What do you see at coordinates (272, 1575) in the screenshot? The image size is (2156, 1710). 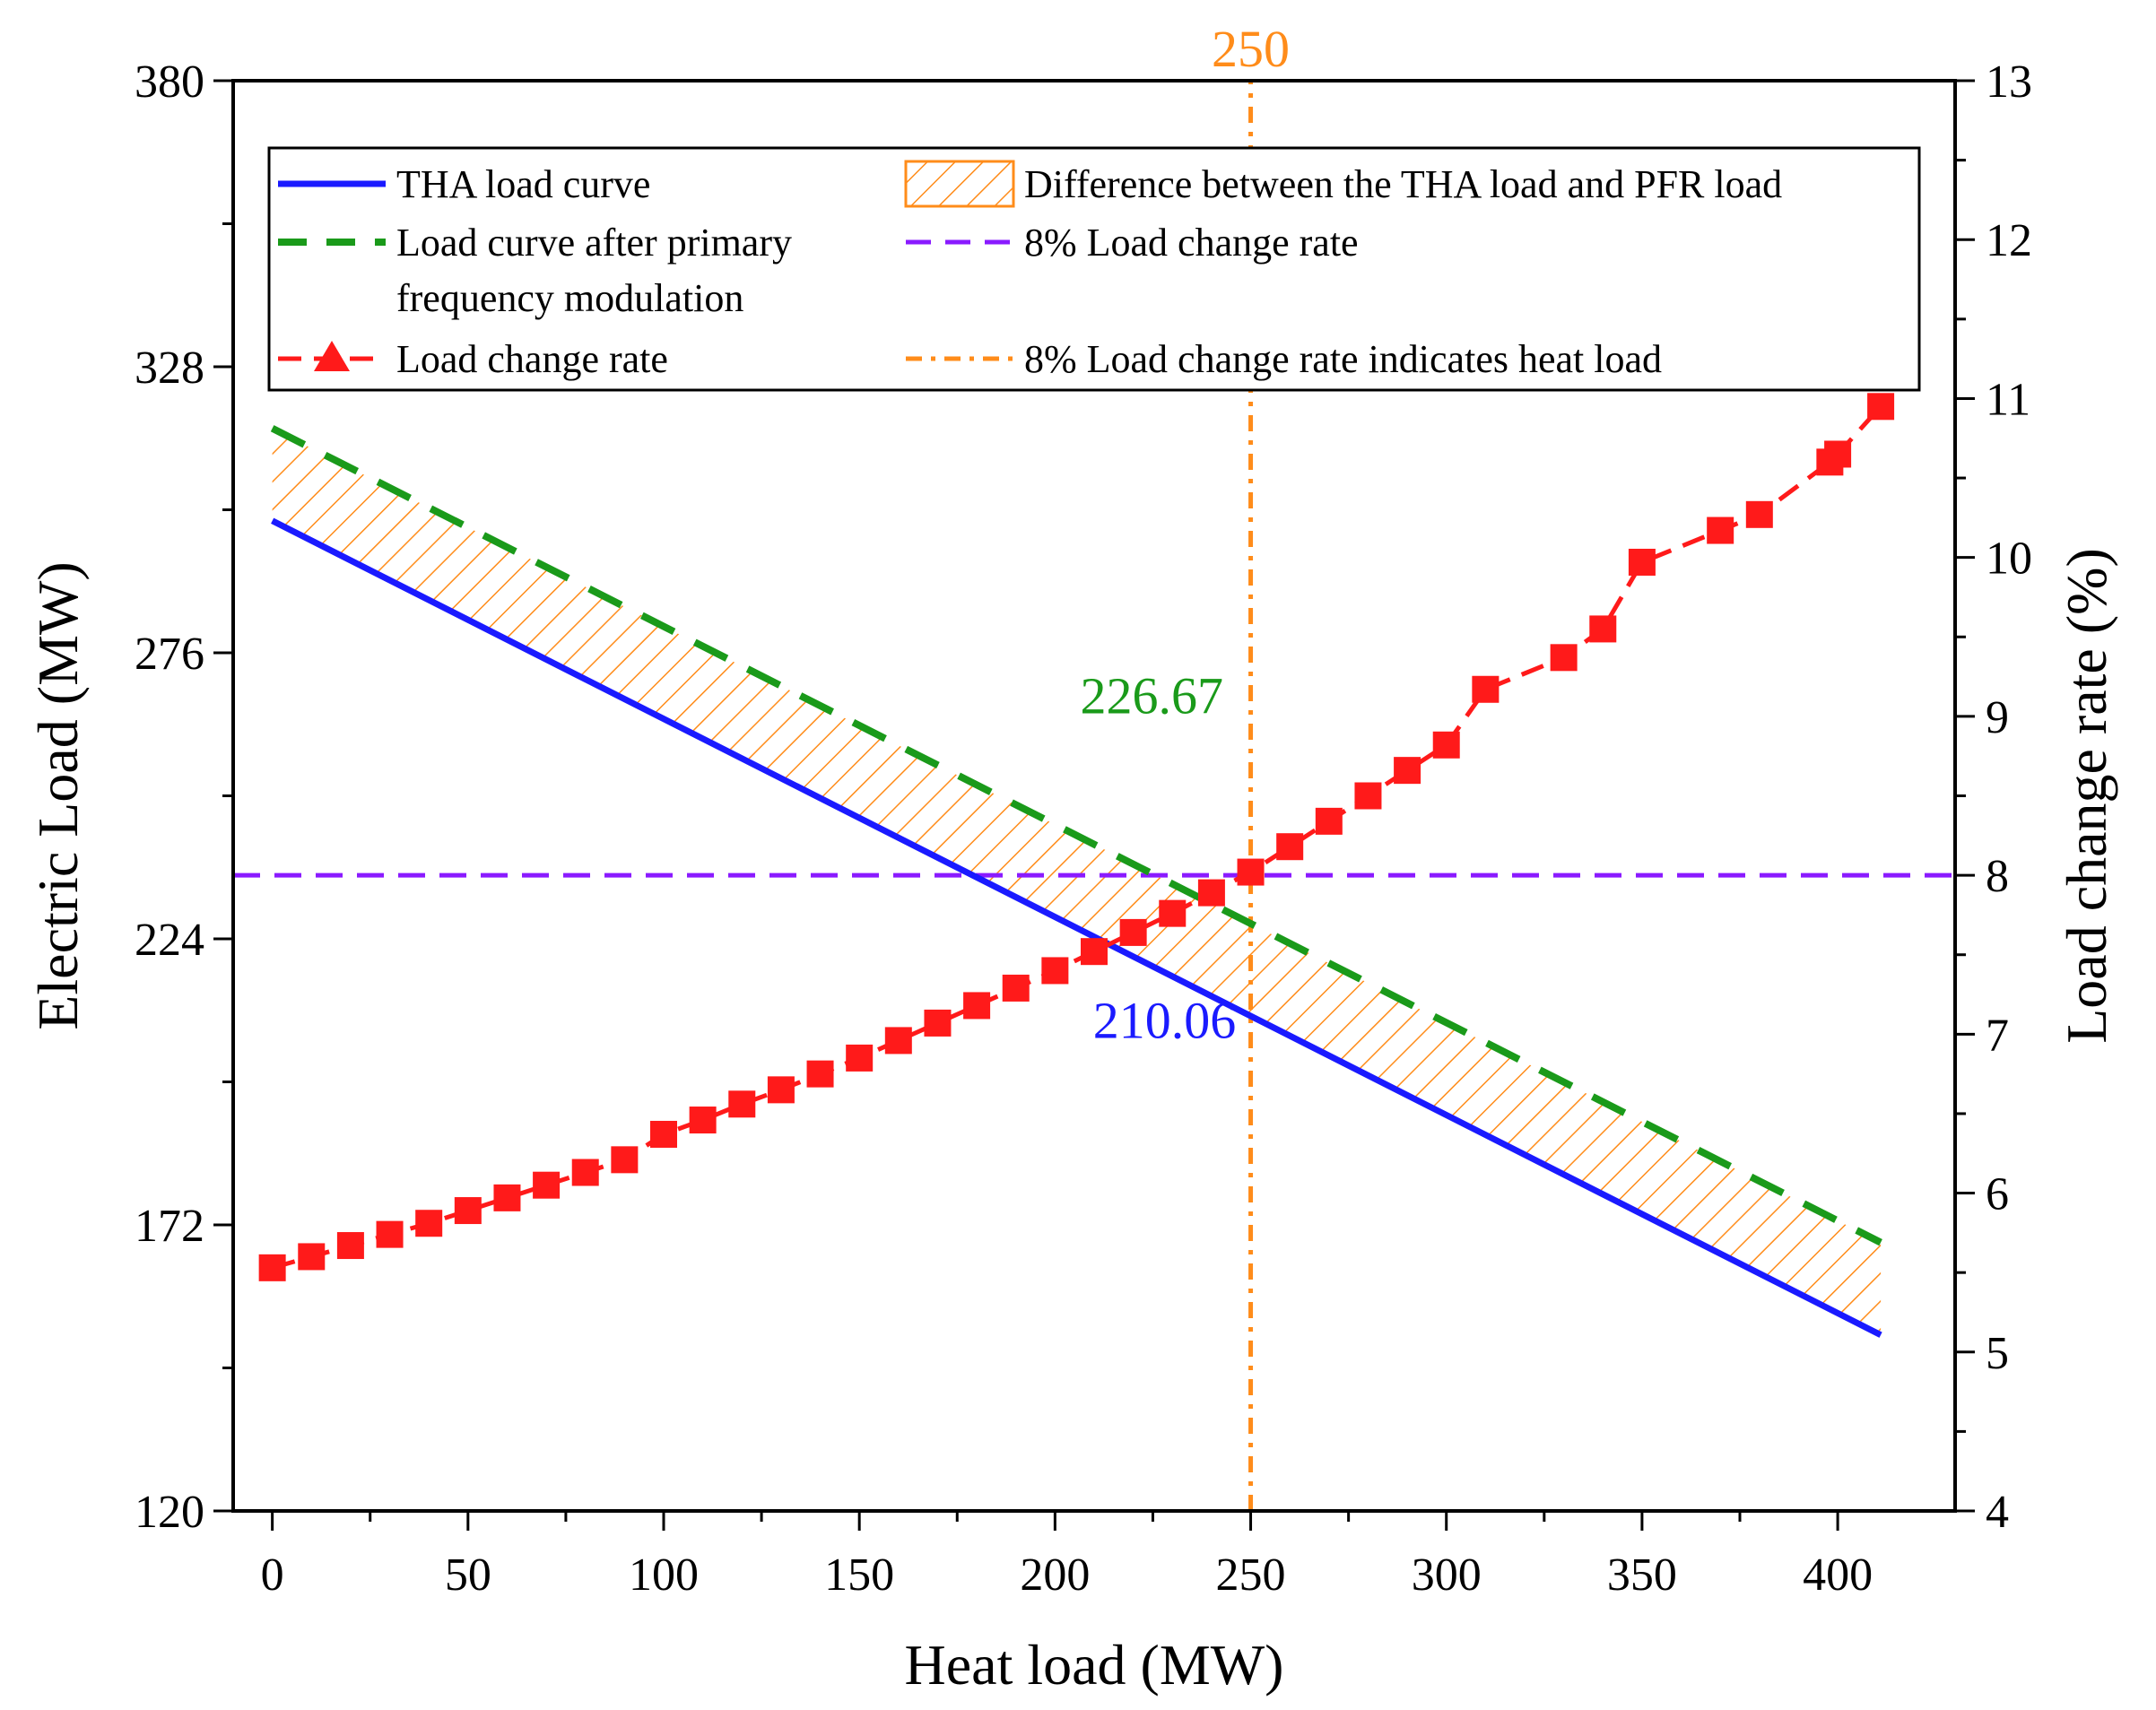 I see `x-tick-label-0: 0` at bounding box center [272, 1575].